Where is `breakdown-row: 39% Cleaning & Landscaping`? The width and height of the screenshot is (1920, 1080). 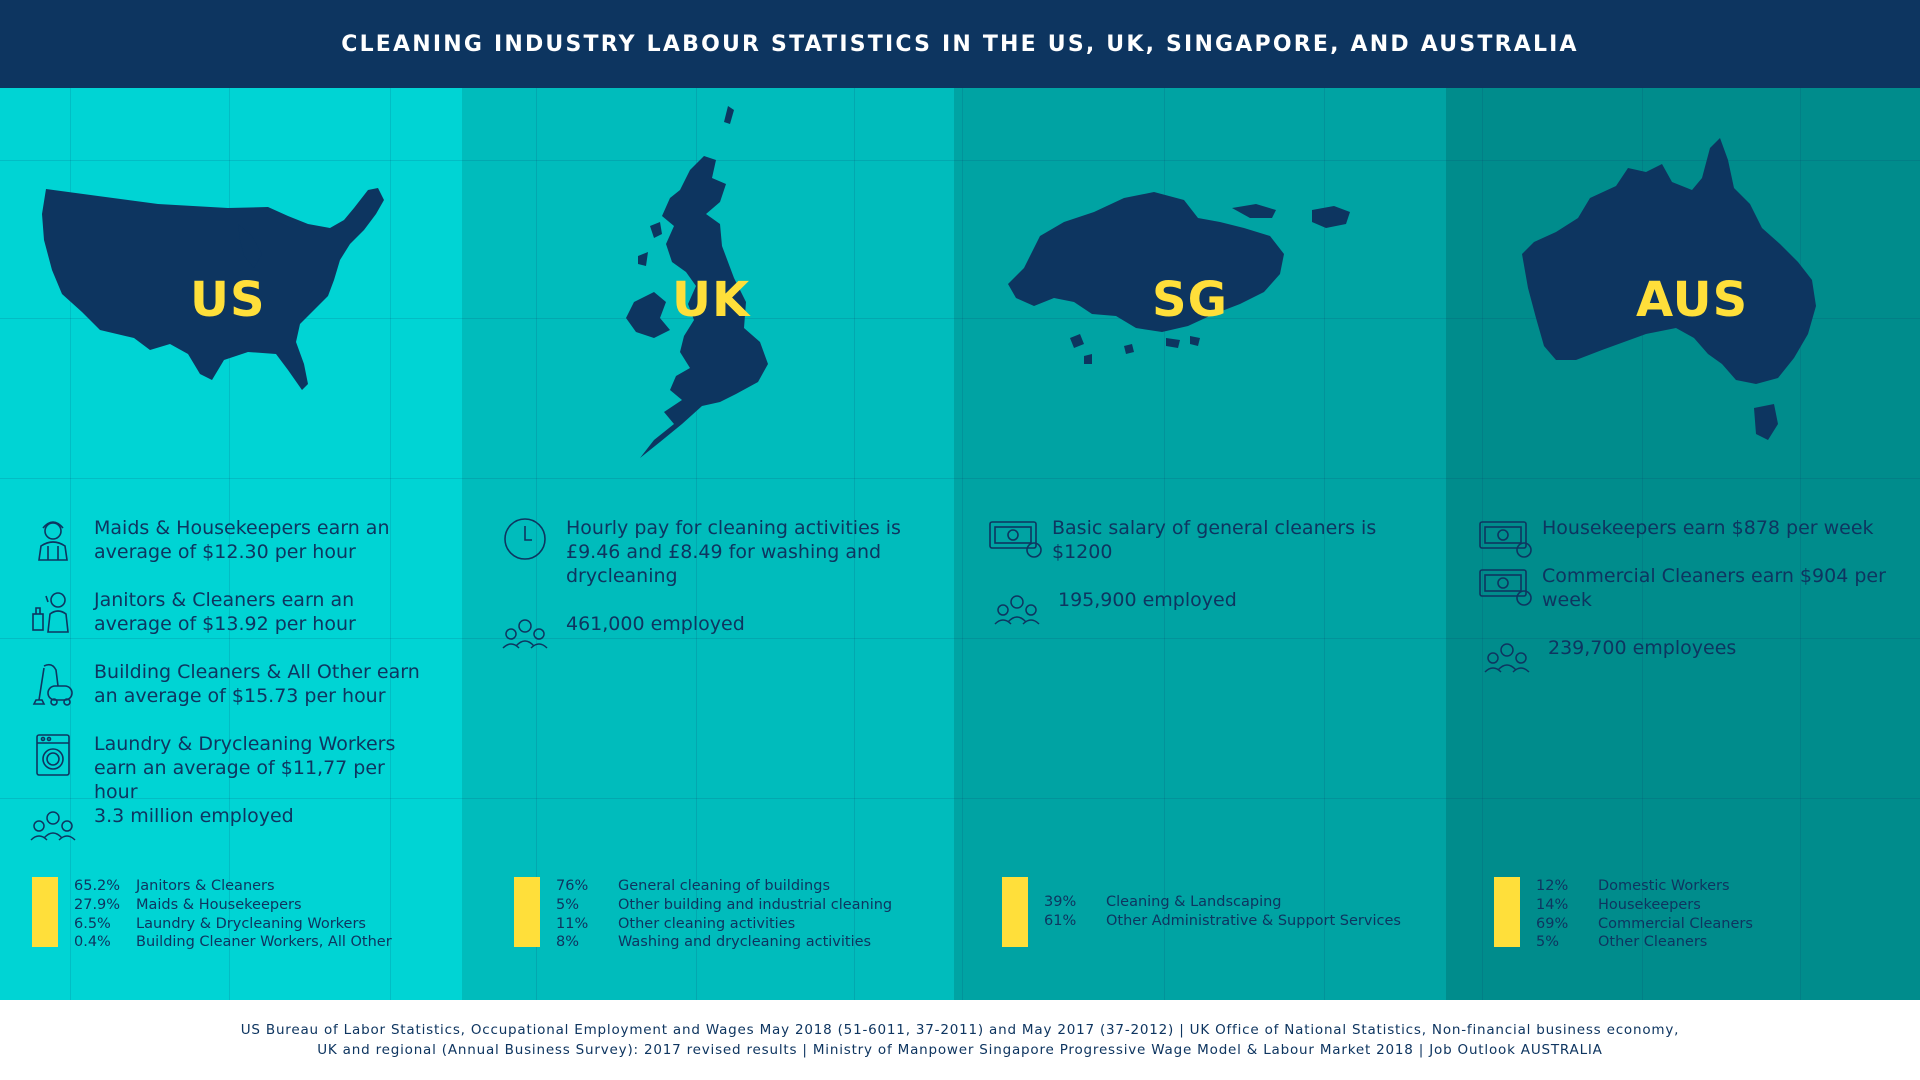 breakdown-row: 39% Cleaning & Landscaping is located at coordinates (1163, 902).